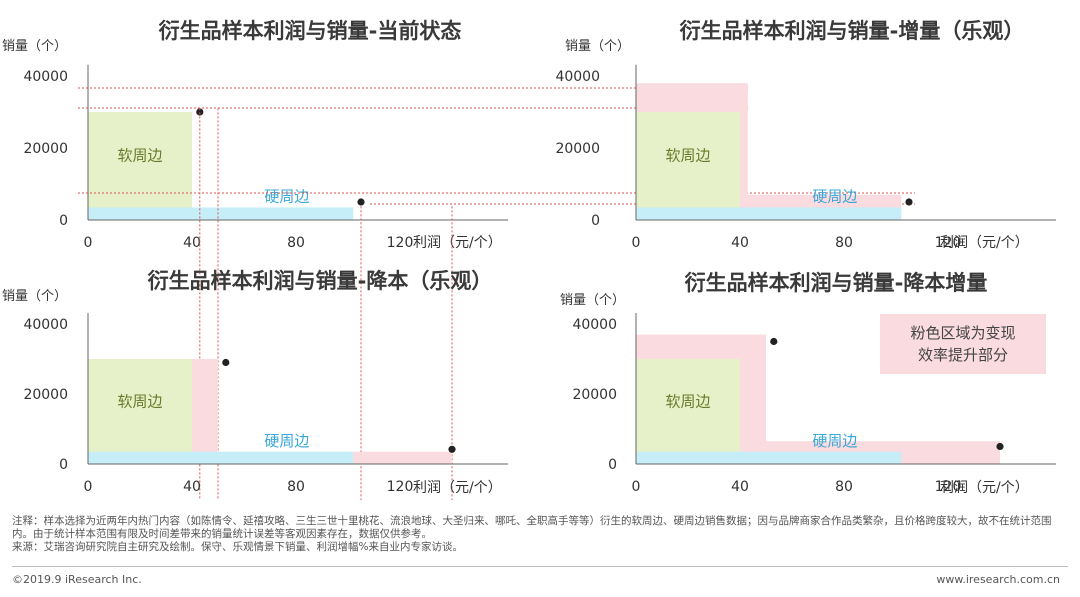 The height and width of the screenshot is (597, 1080). I want to click on panel-1-label-soft: 软周边, so click(139, 156).